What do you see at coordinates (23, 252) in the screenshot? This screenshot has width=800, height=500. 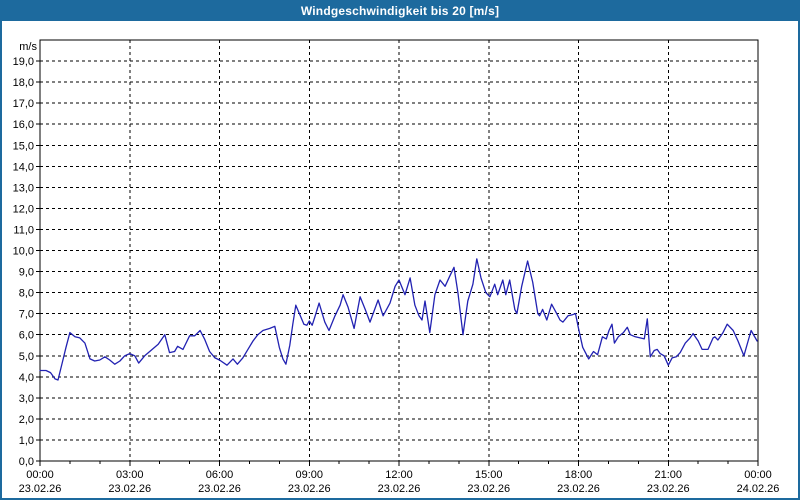 I see `y-axis-tick-label: 10,0` at bounding box center [23, 252].